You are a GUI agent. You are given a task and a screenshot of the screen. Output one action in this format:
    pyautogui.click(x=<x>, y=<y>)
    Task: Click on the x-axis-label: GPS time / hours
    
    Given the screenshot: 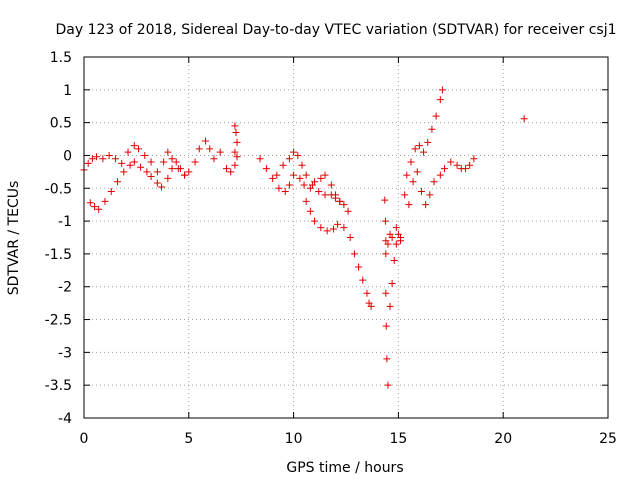 What is the action you would take?
    pyautogui.click(x=344, y=468)
    